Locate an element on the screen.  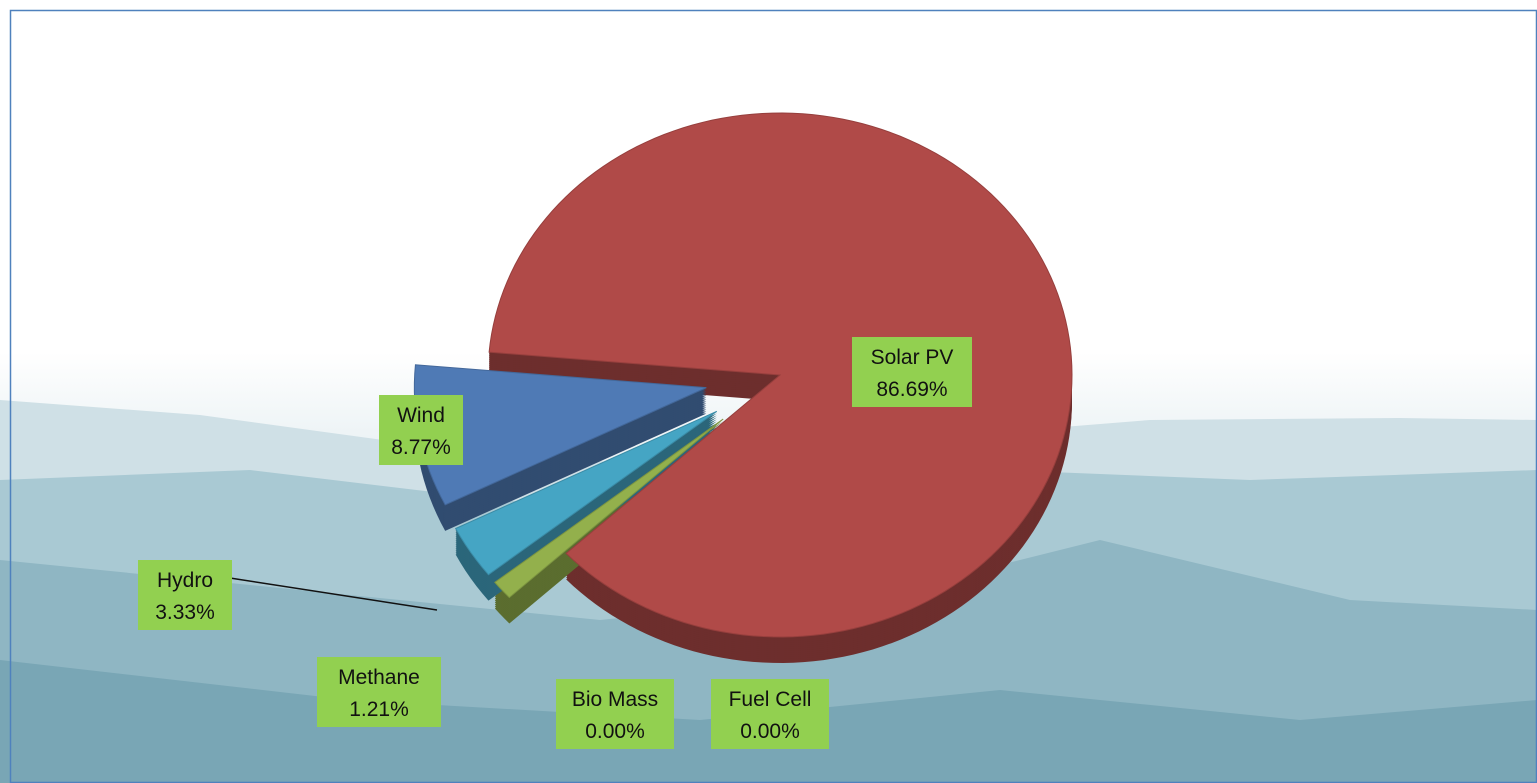
data-label-category: Solar PV is located at coordinates (912, 357).